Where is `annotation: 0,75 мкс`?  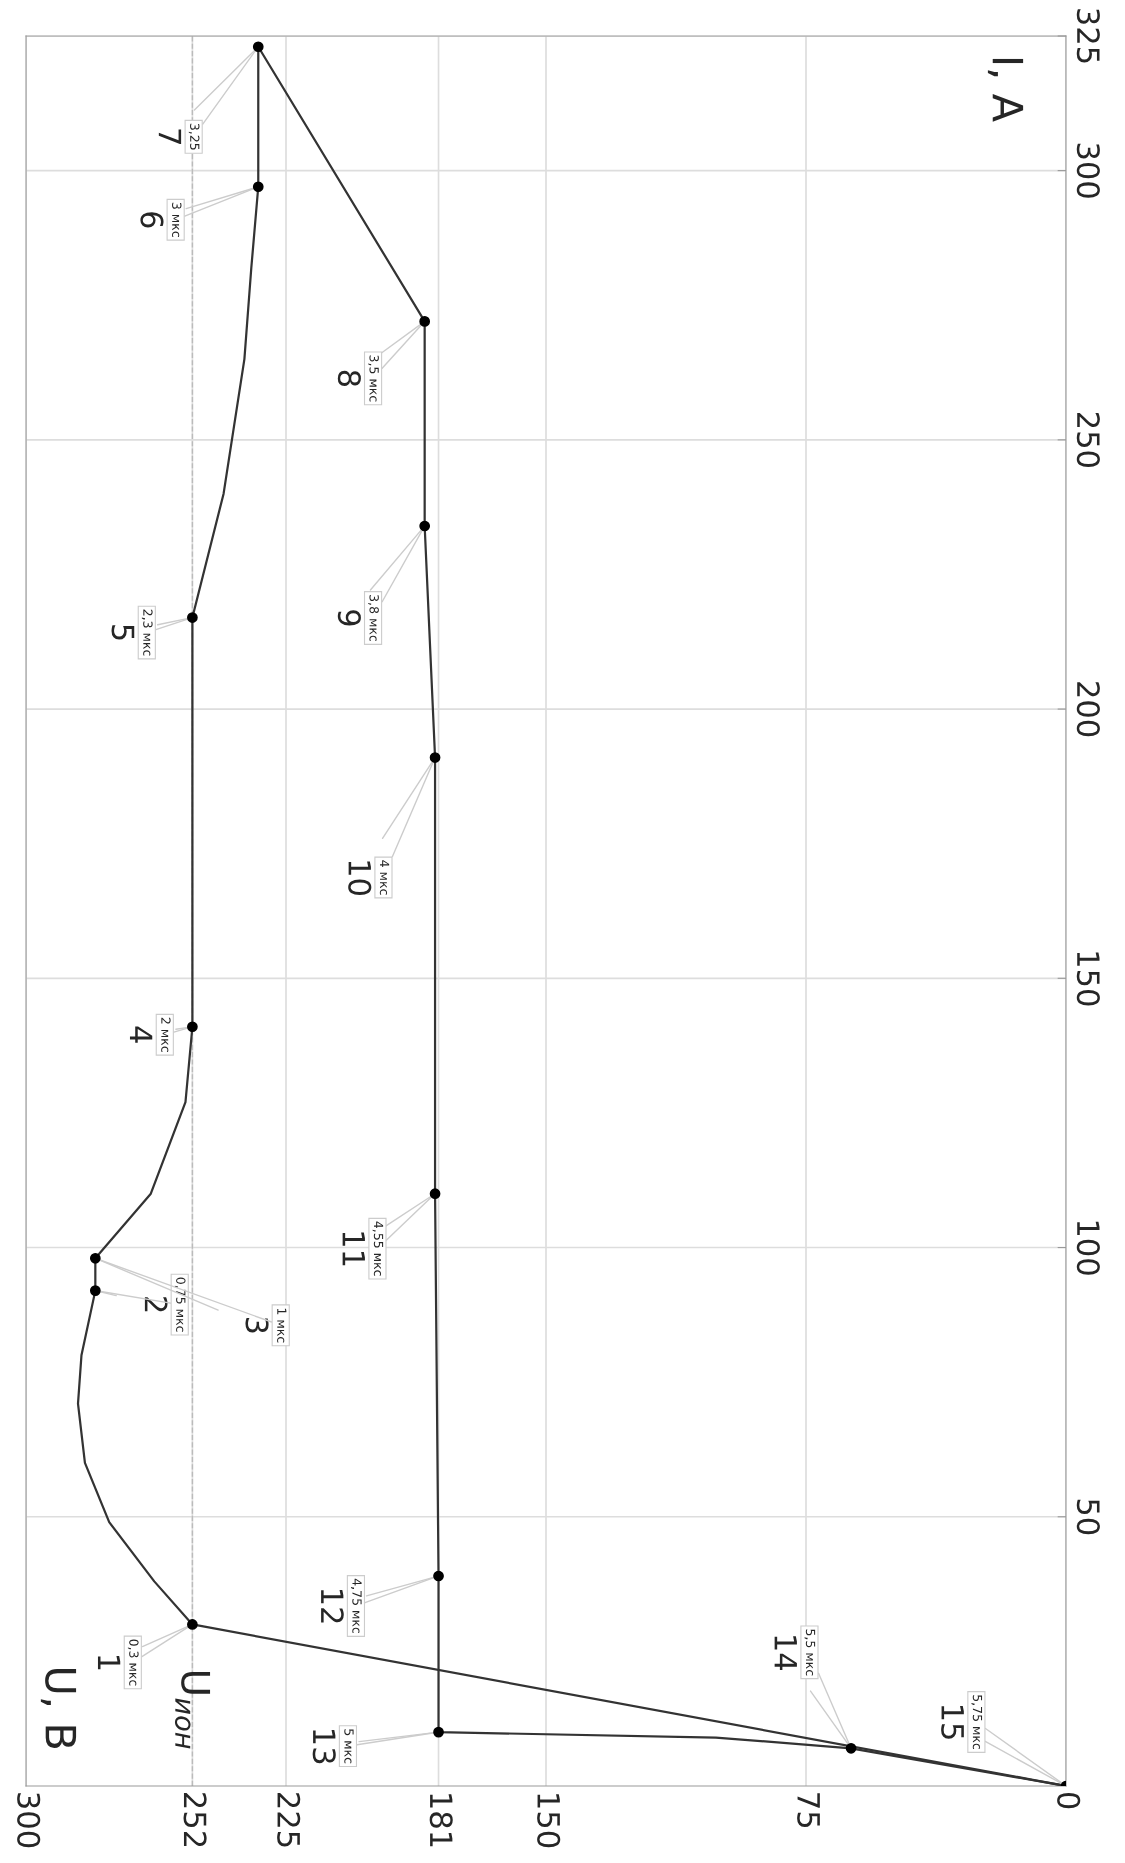
annotation: 0,75 мкс is located at coordinates (180, 1304).